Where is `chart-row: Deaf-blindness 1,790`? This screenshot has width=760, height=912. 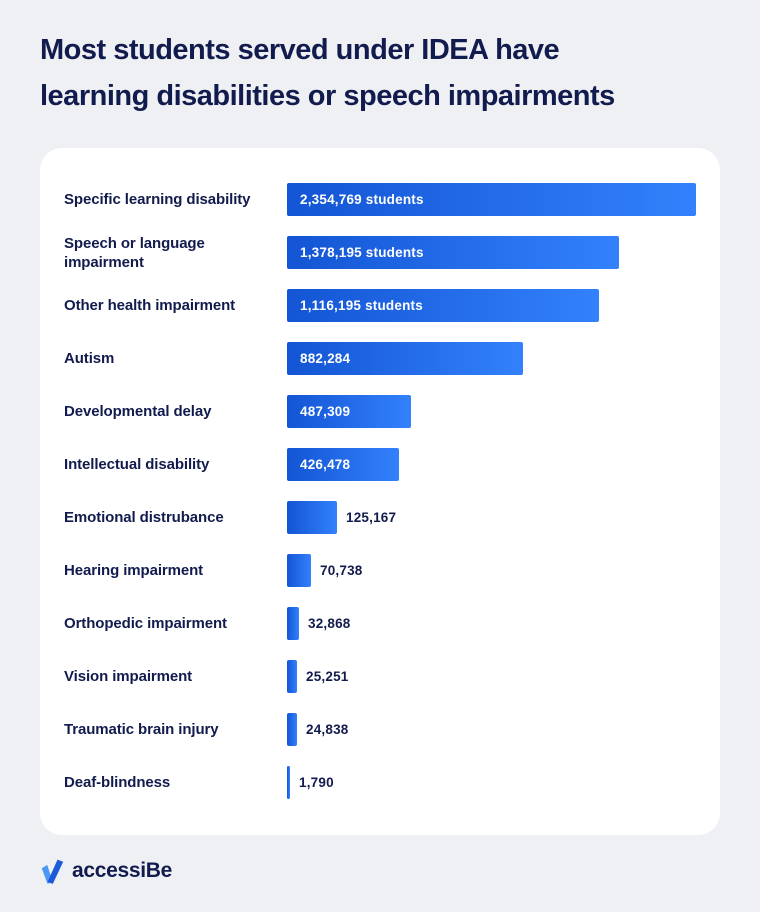 chart-row: Deaf-blindness 1,790 is located at coordinates (380, 782).